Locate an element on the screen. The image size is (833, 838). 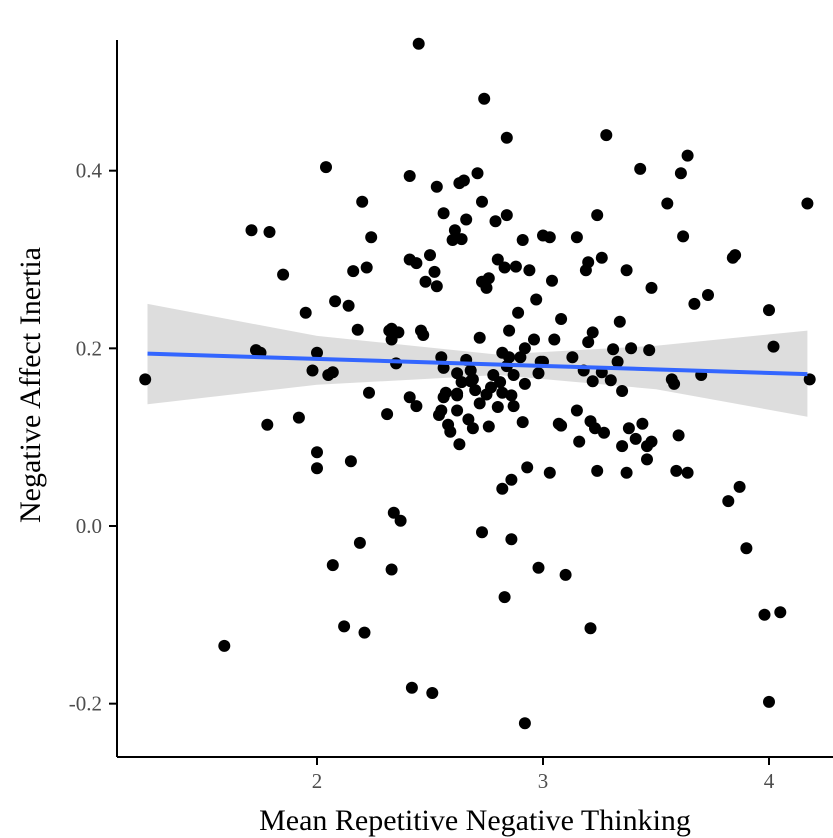
confidence-band is located at coordinates (477, 360).